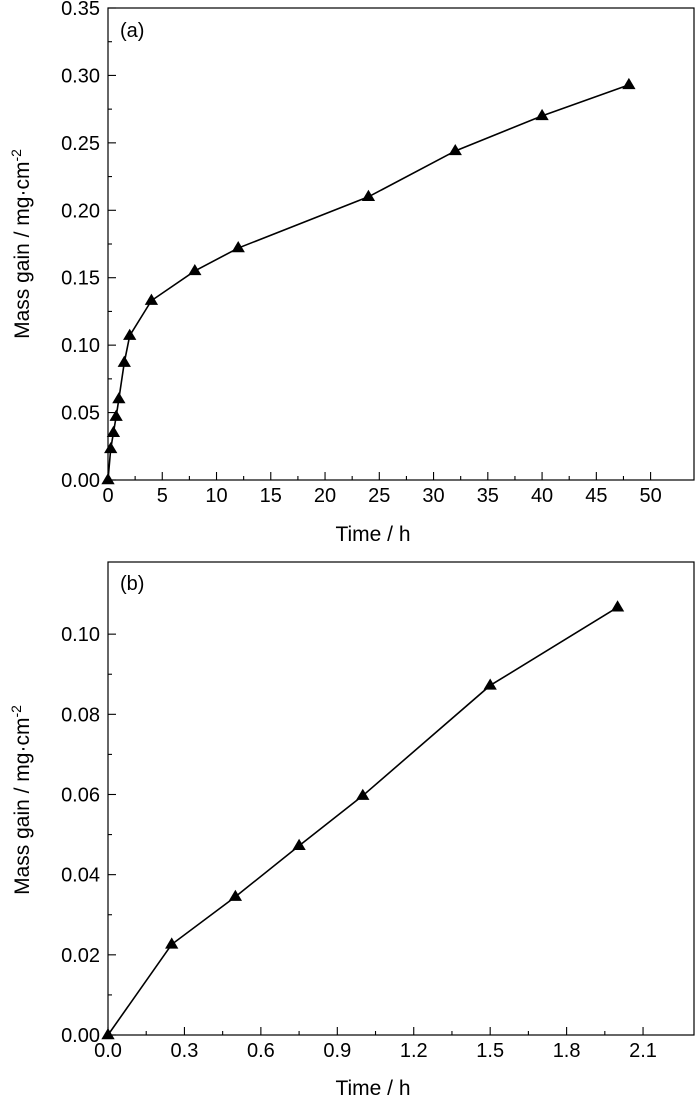  I want to click on x-tick-label-b-2: 0.6, so click(261, 1051).